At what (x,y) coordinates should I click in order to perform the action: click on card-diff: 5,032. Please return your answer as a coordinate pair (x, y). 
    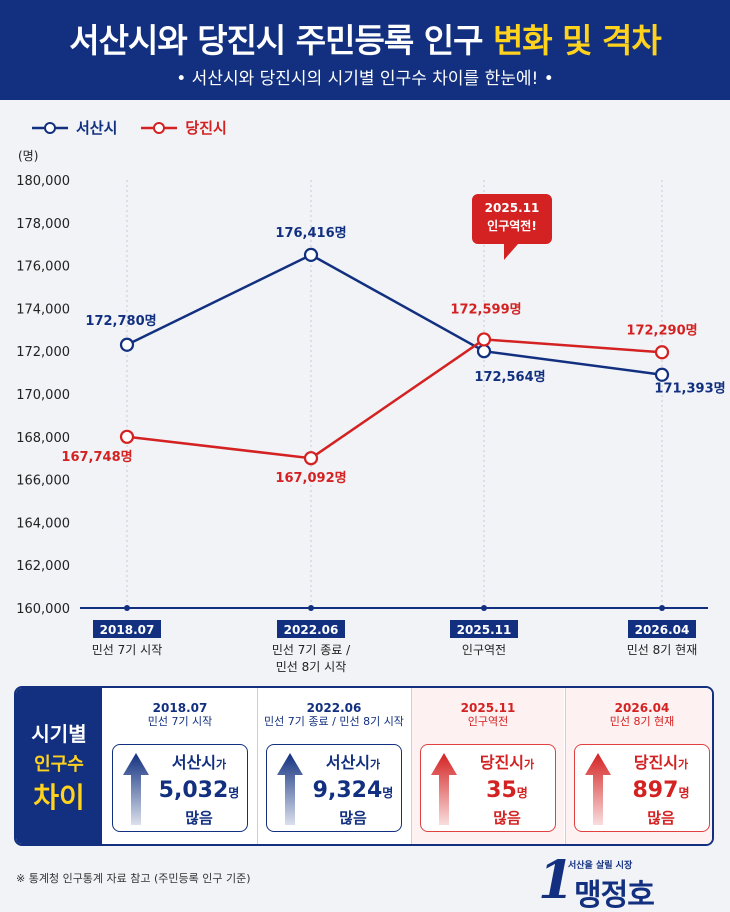
    Looking at the image, I should click on (193, 790).